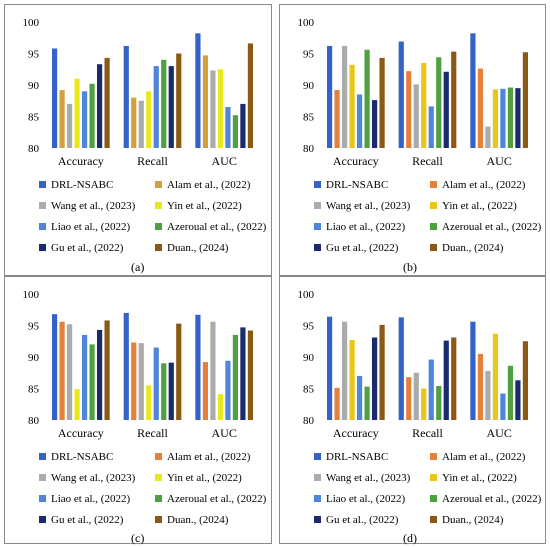 The image size is (550, 548). What do you see at coordinates (34, 86) in the screenshot?
I see `y-tick-label: 90` at bounding box center [34, 86].